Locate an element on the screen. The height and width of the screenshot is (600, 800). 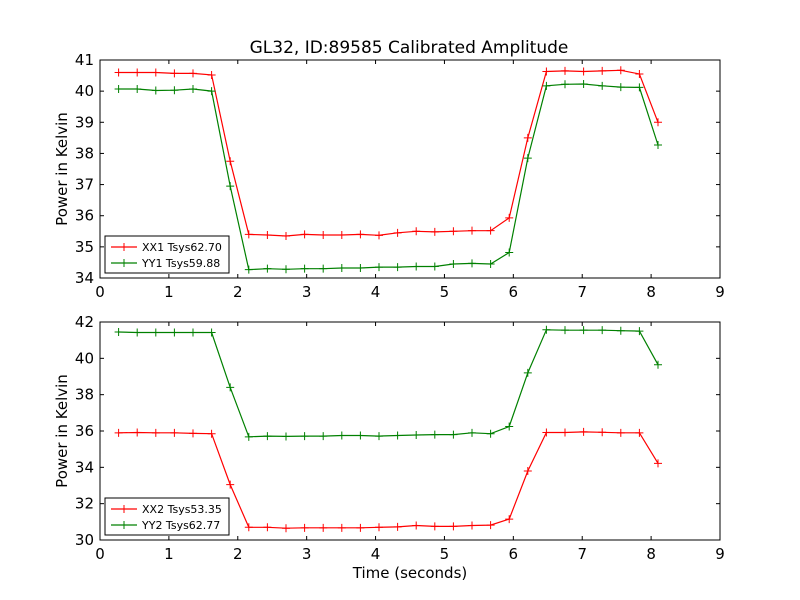
y-tick-label: 37 is located at coordinates (84, 185).